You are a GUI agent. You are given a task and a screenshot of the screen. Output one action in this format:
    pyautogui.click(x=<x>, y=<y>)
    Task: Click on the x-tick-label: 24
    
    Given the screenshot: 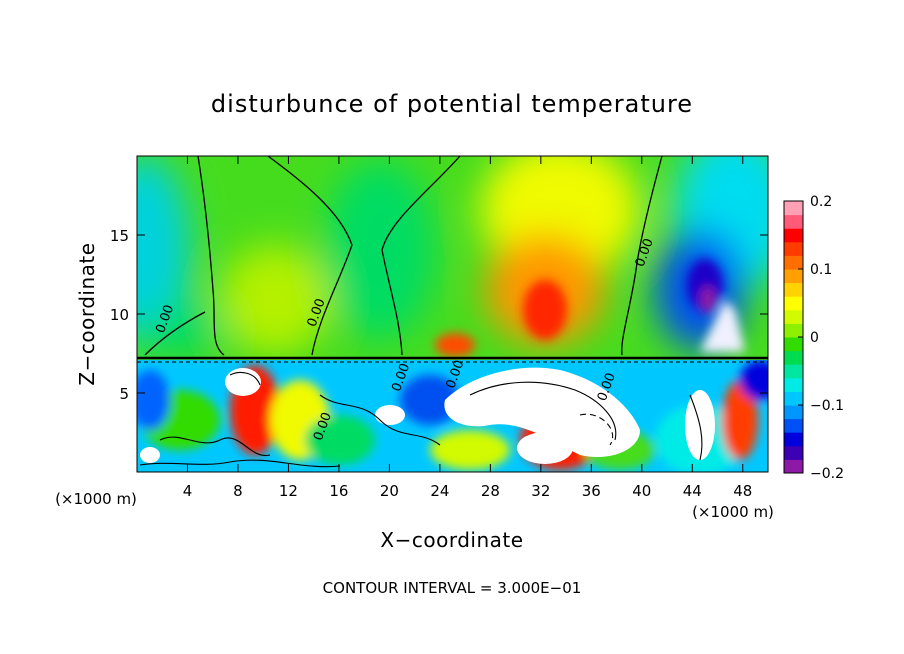 What is the action you would take?
    pyautogui.click(x=439, y=491)
    